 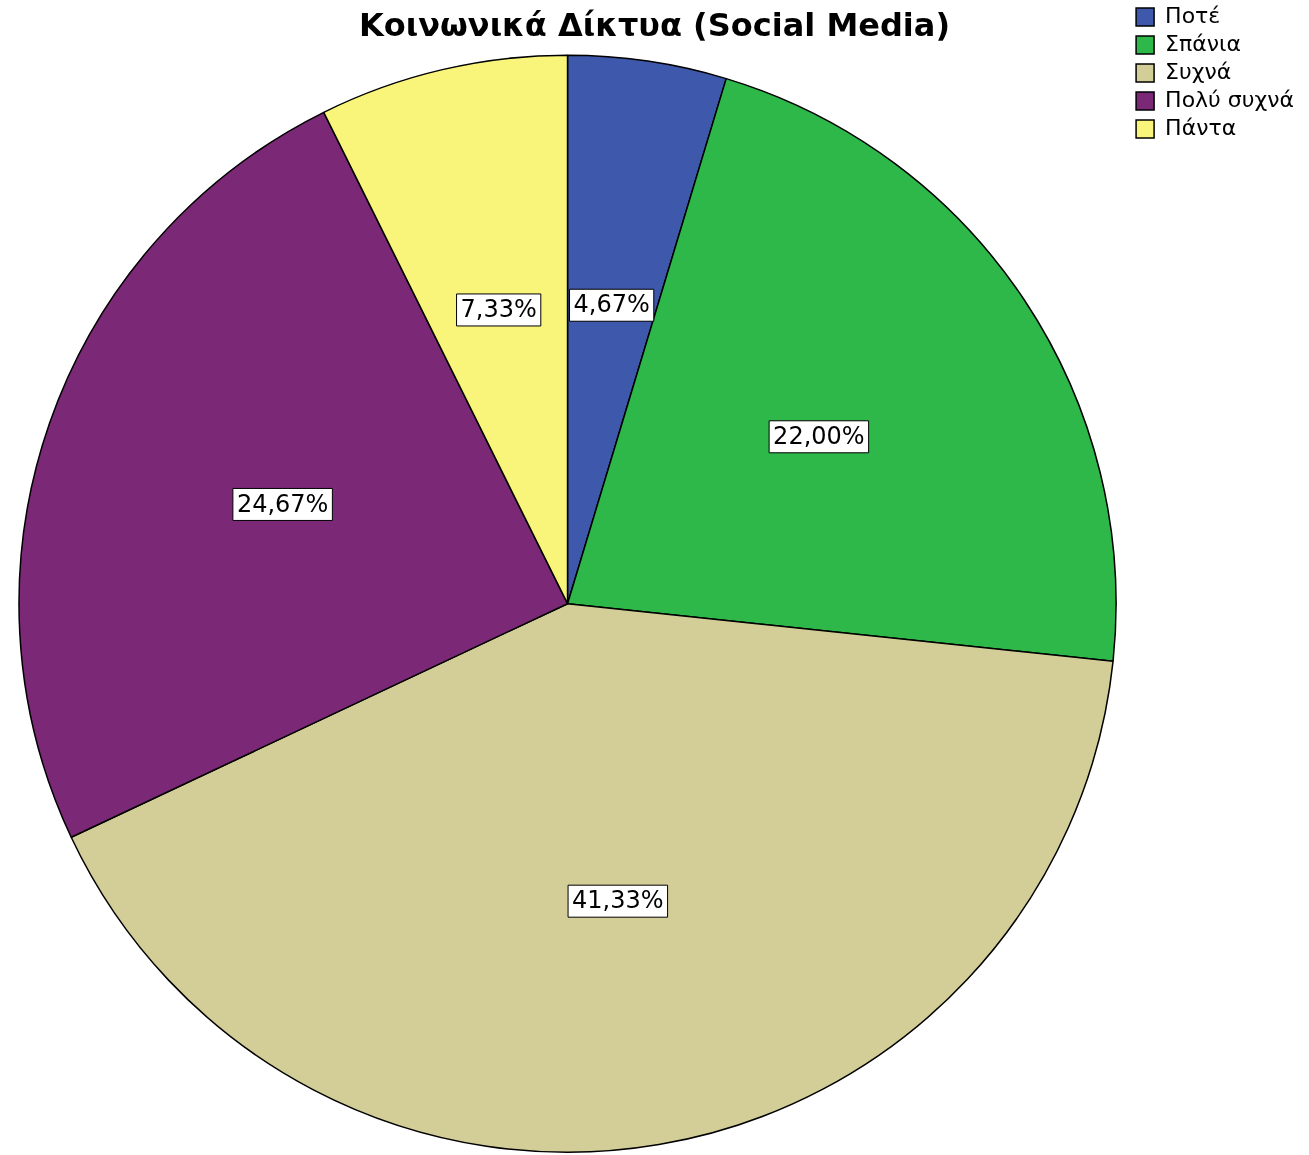 What do you see at coordinates (1229, 99) in the screenshot?
I see `legend-label: Πολύ συχνά` at bounding box center [1229, 99].